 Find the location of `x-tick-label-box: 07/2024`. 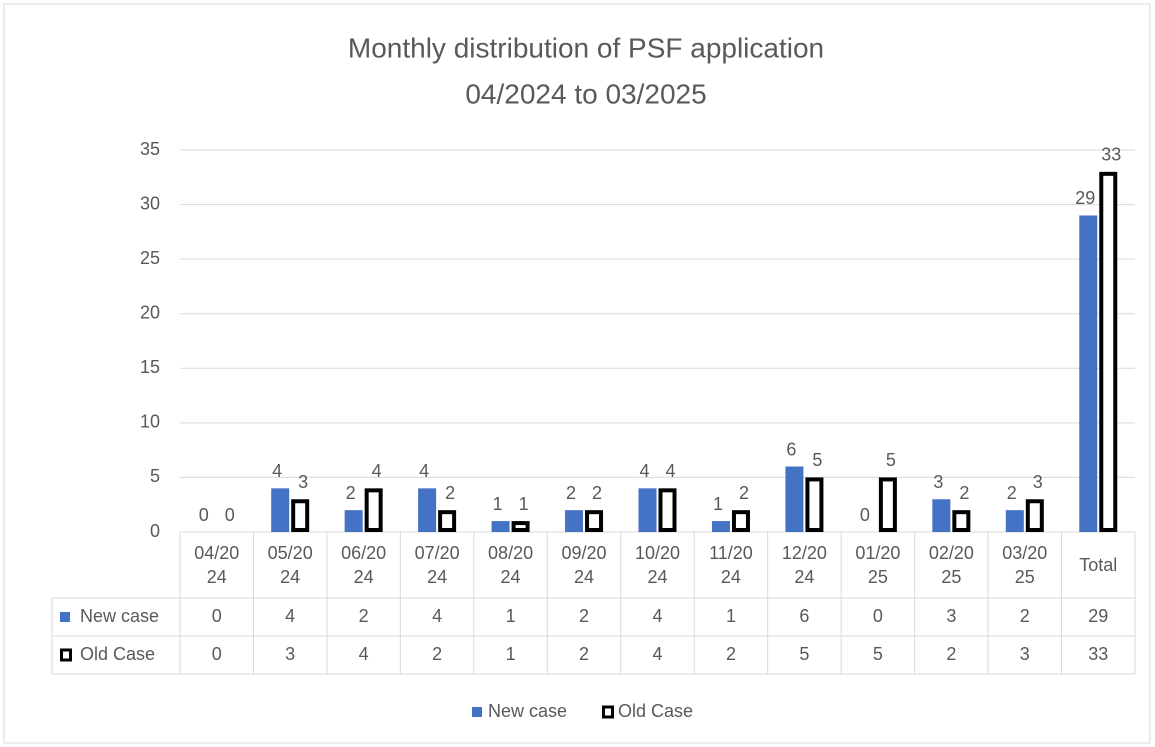

x-tick-label-box: 07/2024 is located at coordinates (437, 565).